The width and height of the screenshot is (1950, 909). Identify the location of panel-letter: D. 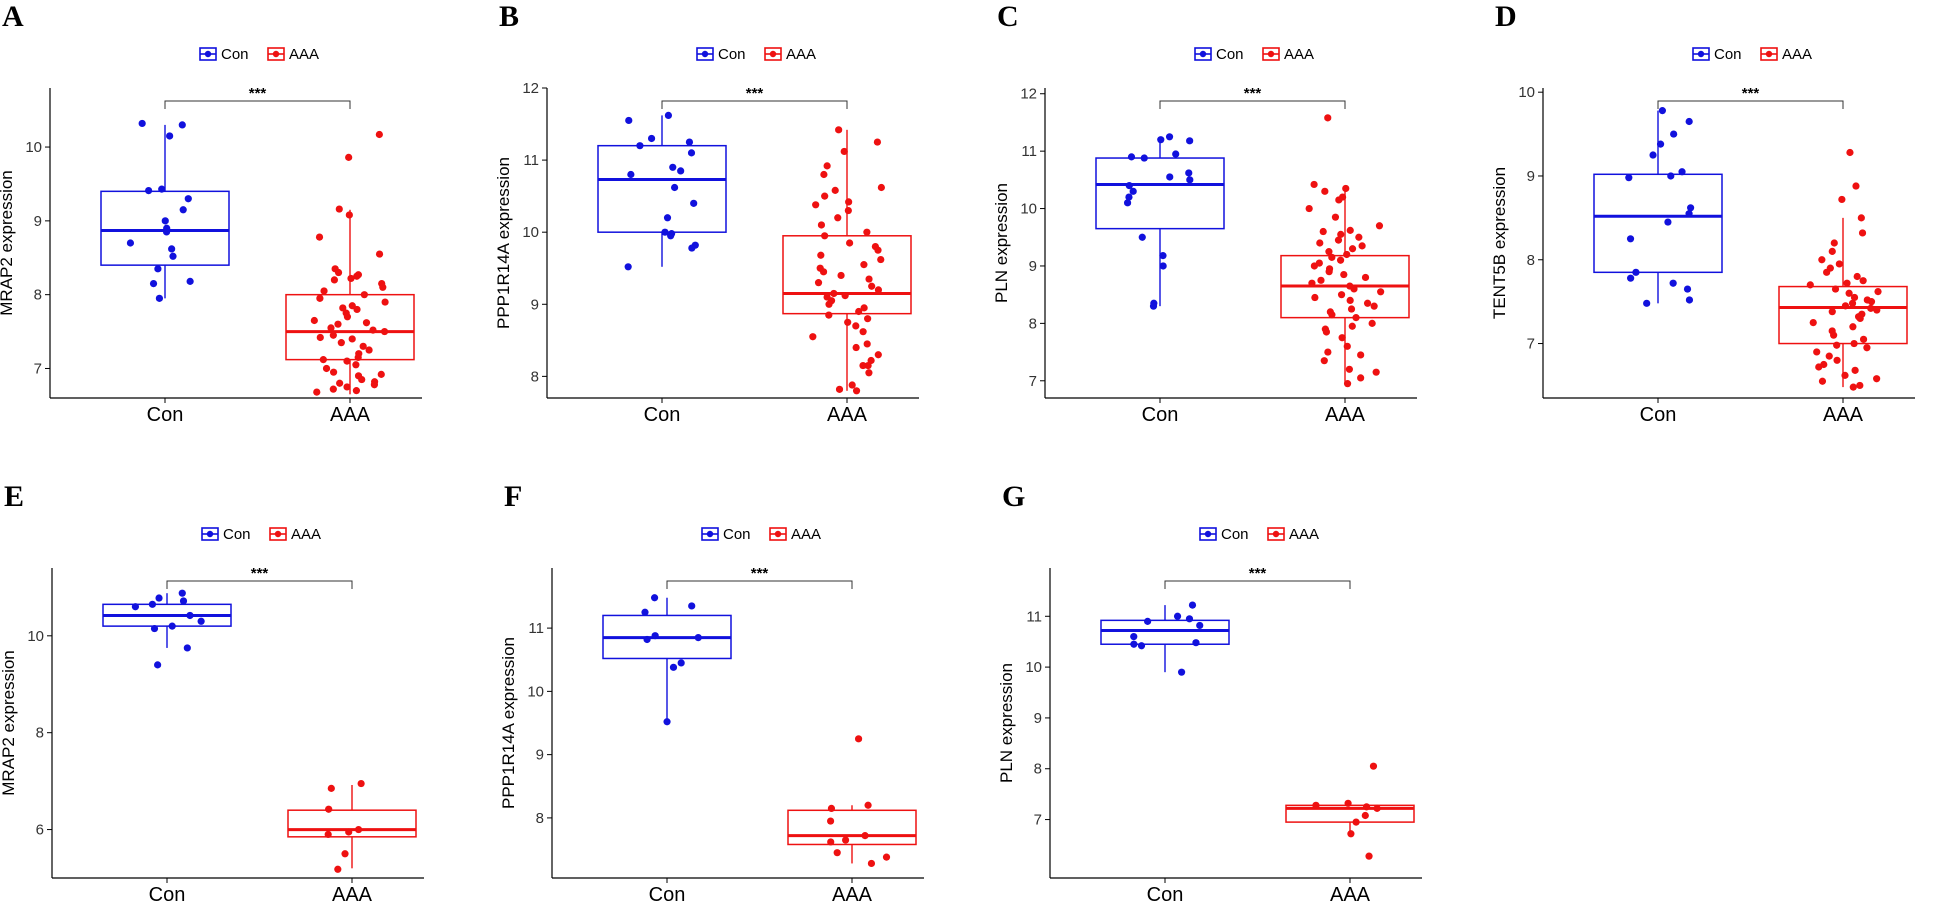
(1506, 16).